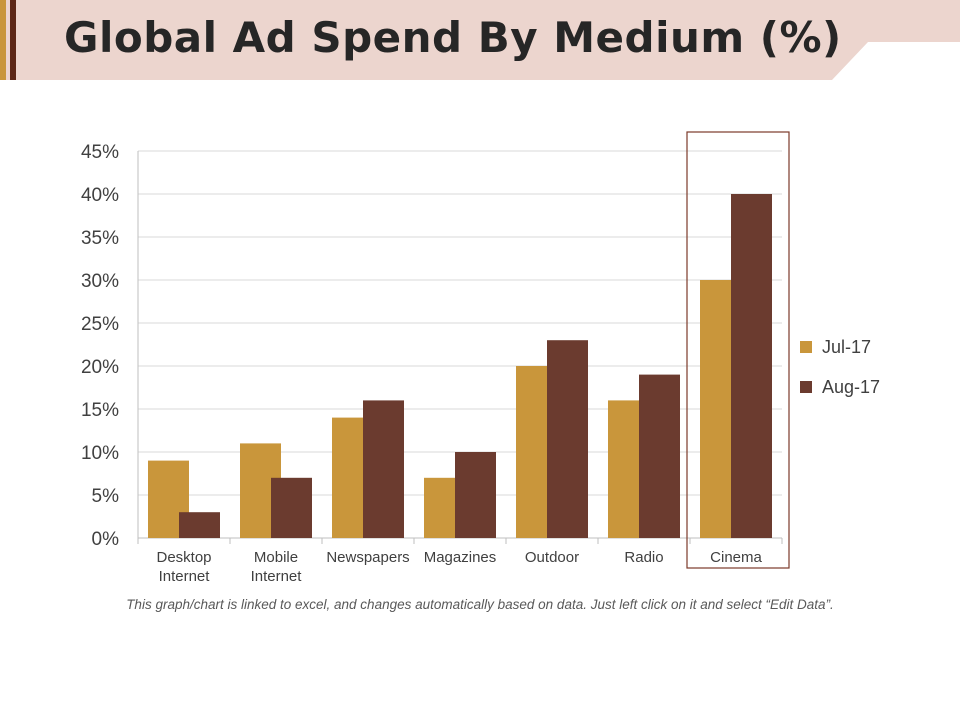 The height and width of the screenshot is (720, 960). Describe the element at coordinates (643, 557) in the screenshot. I see `x-tick-label: Radio` at that location.